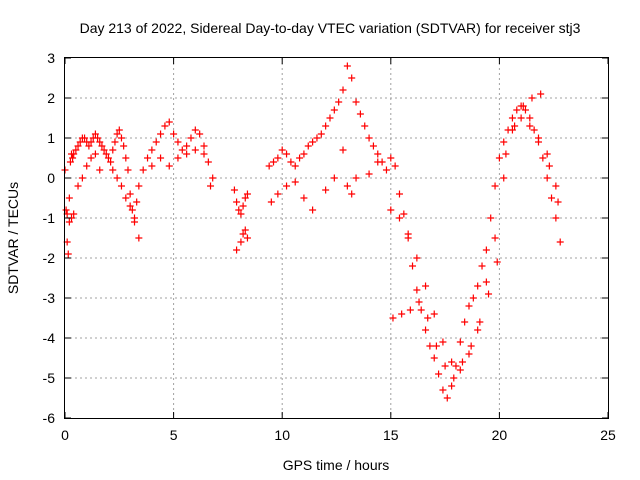 The height and width of the screenshot is (480, 640). Describe the element at coordinates (49, 338) in the screenshot. I see `y-tick-label: -4` at that location.